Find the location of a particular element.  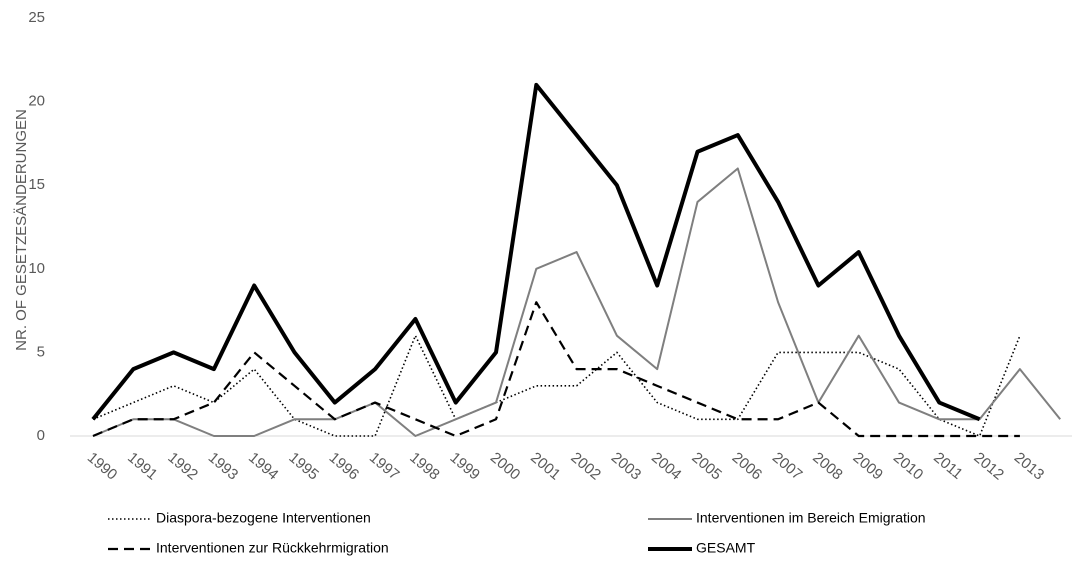

y-tick-label: 10 is located at coordinates (36, 268).